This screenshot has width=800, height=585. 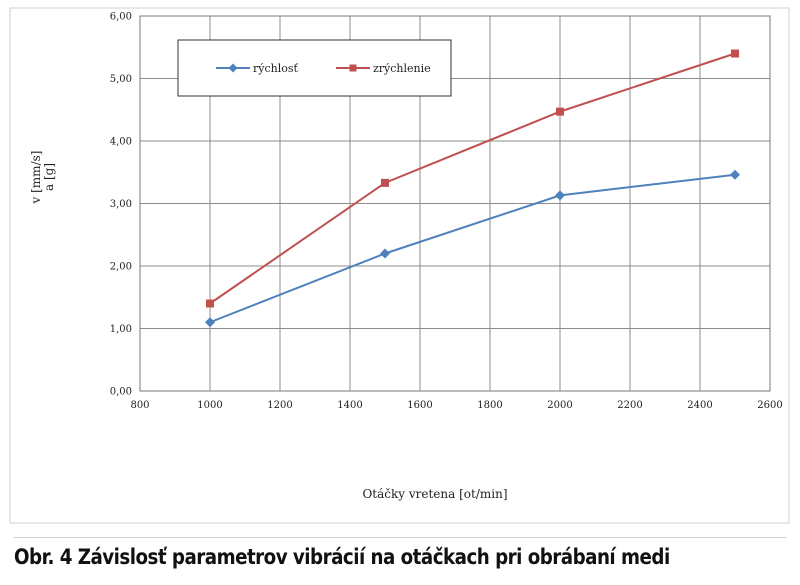 I want to click on y-tick-label: 0,00, so click(x=121, y=392).